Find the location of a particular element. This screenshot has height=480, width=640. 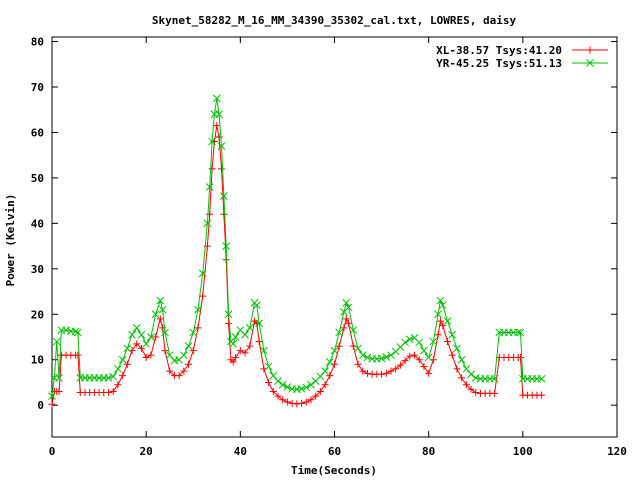

x-axis-label: Time(Seconds) is located at coordinates (334, 470).